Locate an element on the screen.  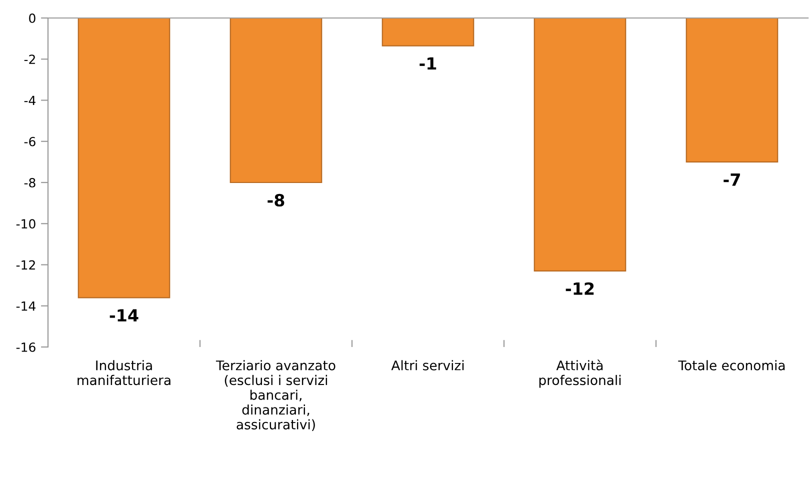
y-tick-label: -12 is located at coordinates (25, 265).